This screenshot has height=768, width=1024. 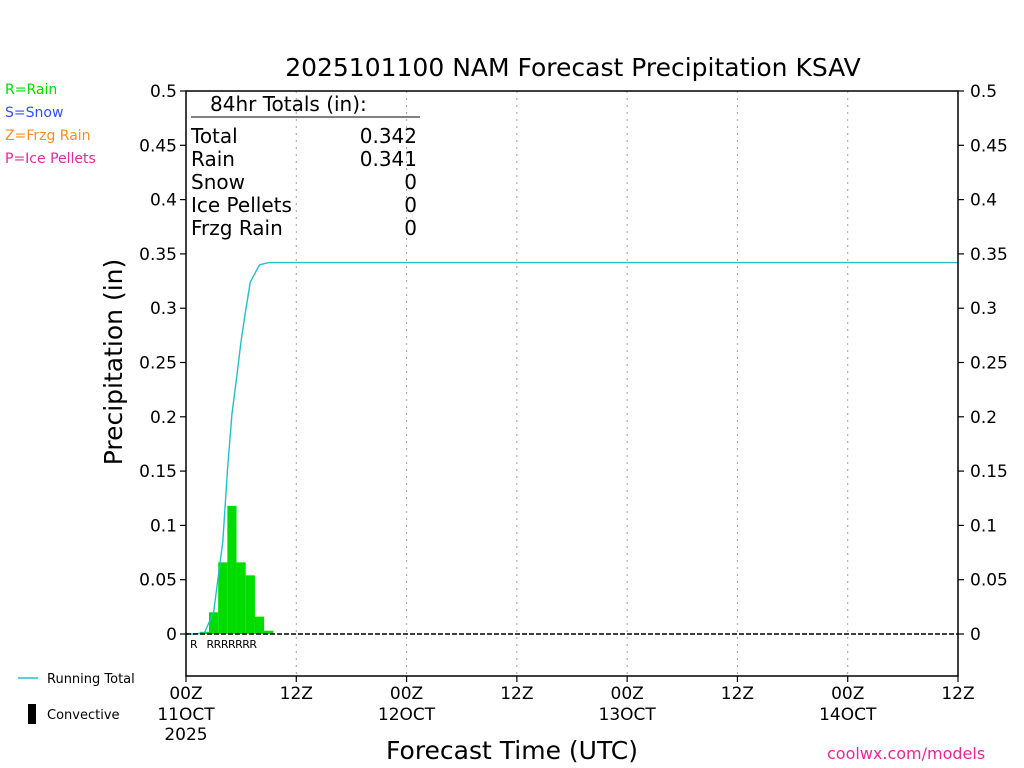 What do you see at coordinates (158, 146) in the screenshot?
I see `y-tick-label-left: 0.45` at bounding box center [158, 146].